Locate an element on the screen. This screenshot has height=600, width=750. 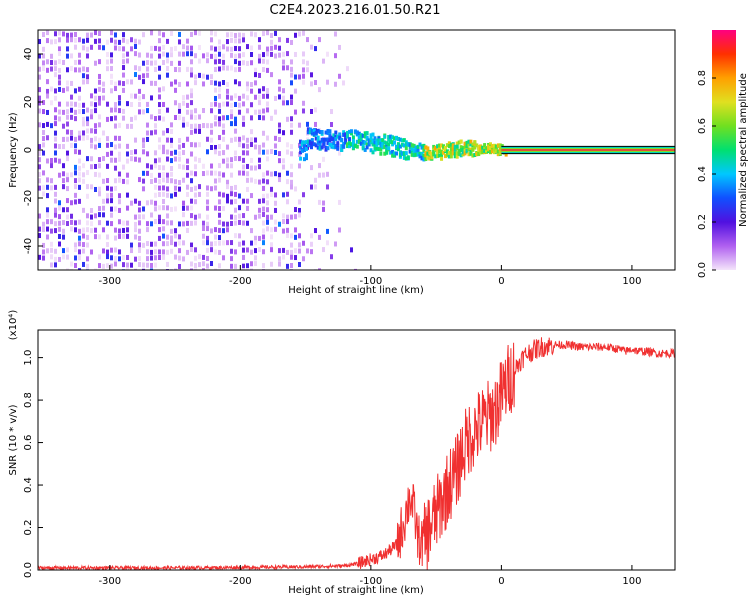
colorbar-tick-label: 0.6 is located at coordinates (702, 126).